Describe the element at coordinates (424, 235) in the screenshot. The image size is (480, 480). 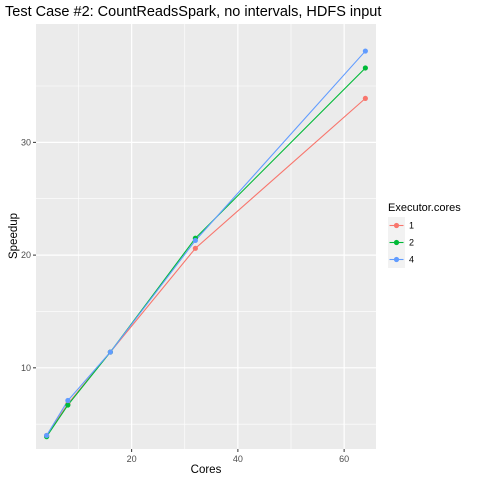
I see `legend: Executor.cores 1 2 4` at that location.